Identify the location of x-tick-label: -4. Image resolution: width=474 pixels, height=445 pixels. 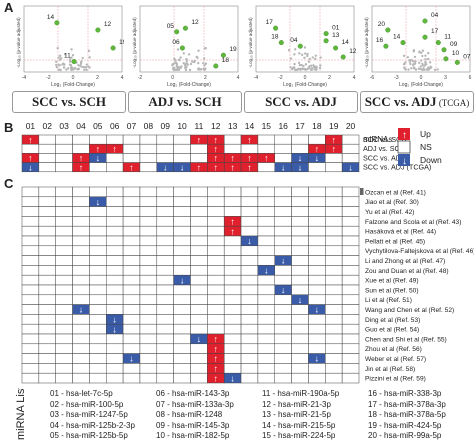
(24, 78).